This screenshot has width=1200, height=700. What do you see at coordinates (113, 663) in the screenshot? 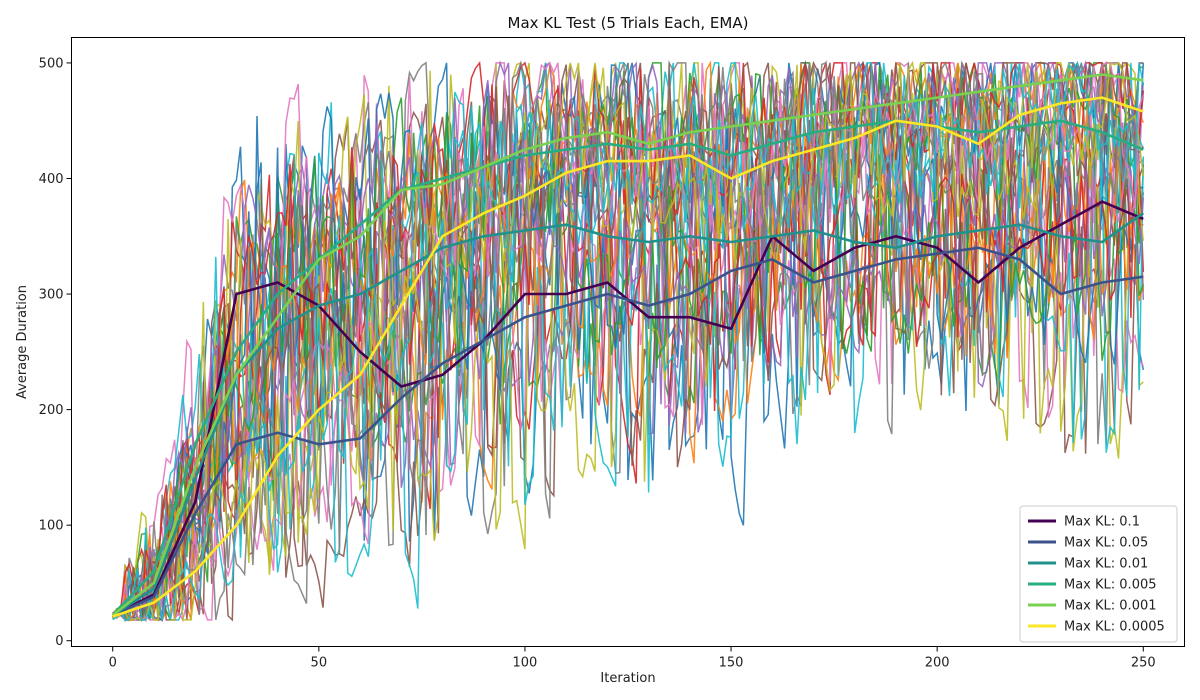
I see `x-tick-label: 0` at bounding box center [113, 663].